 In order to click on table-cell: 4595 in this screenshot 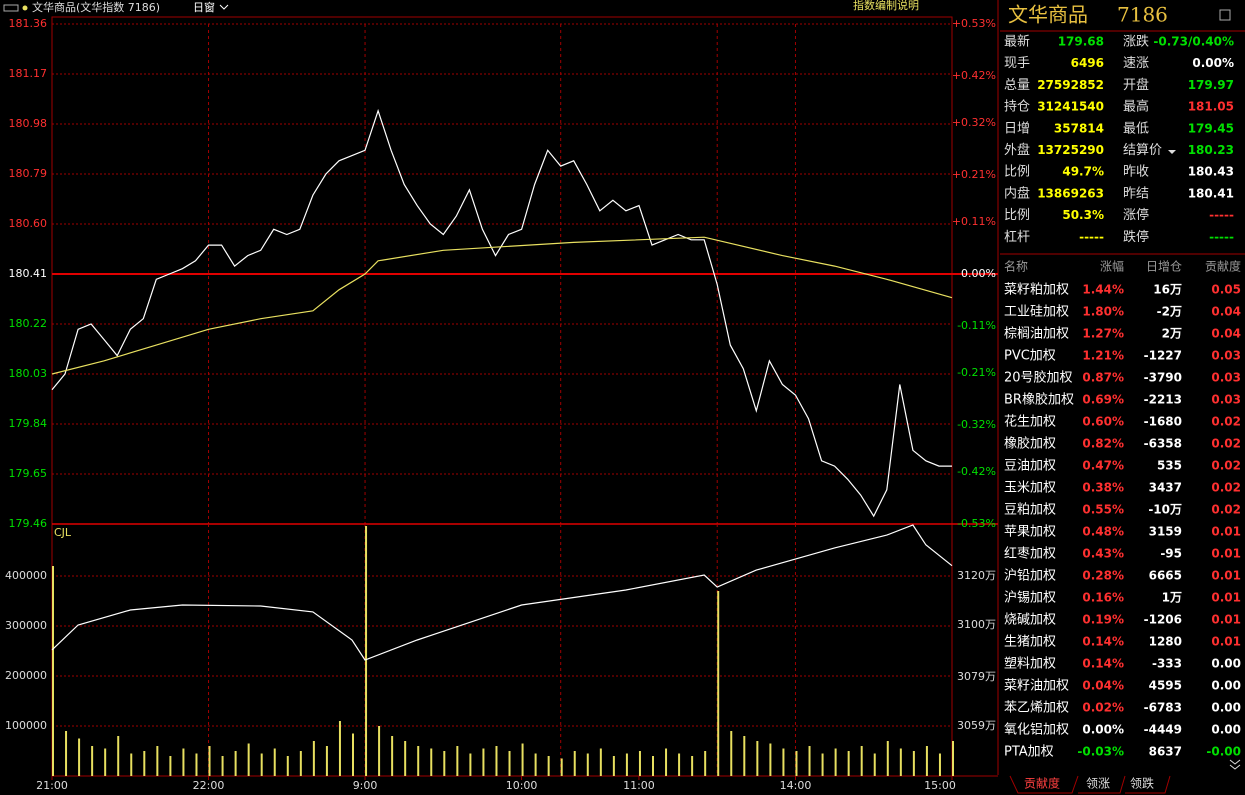, I will do `click(1165, 686)`.